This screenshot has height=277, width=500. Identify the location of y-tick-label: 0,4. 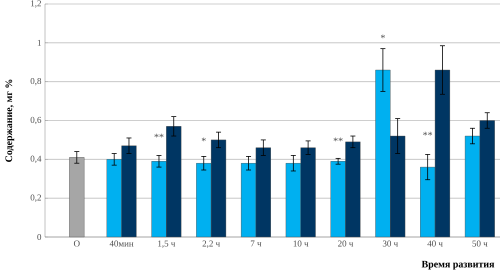
(36, 159).